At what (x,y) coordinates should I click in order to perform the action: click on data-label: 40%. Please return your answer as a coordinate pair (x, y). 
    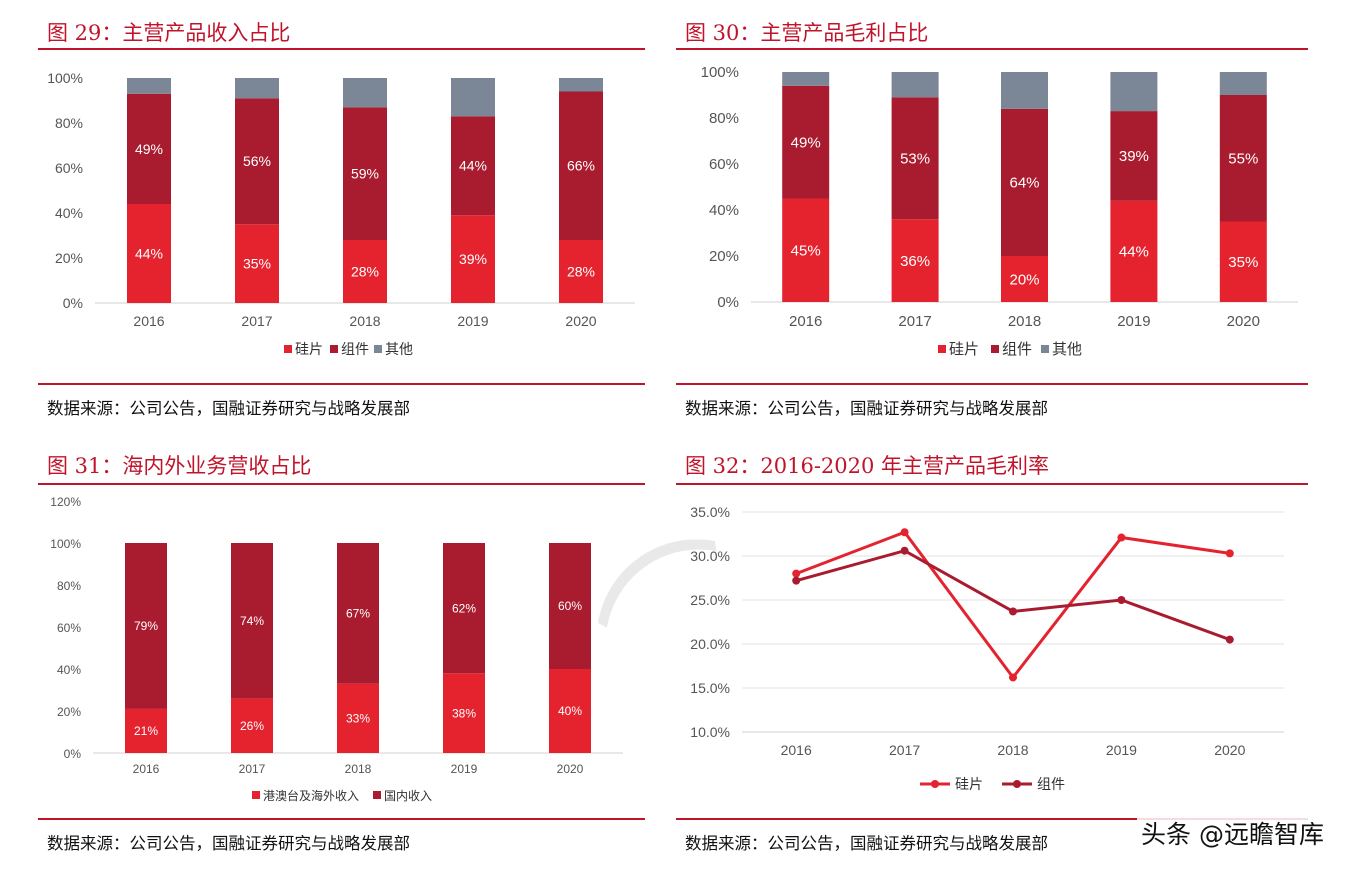
    Looking at the image, I should click on (570, 711).